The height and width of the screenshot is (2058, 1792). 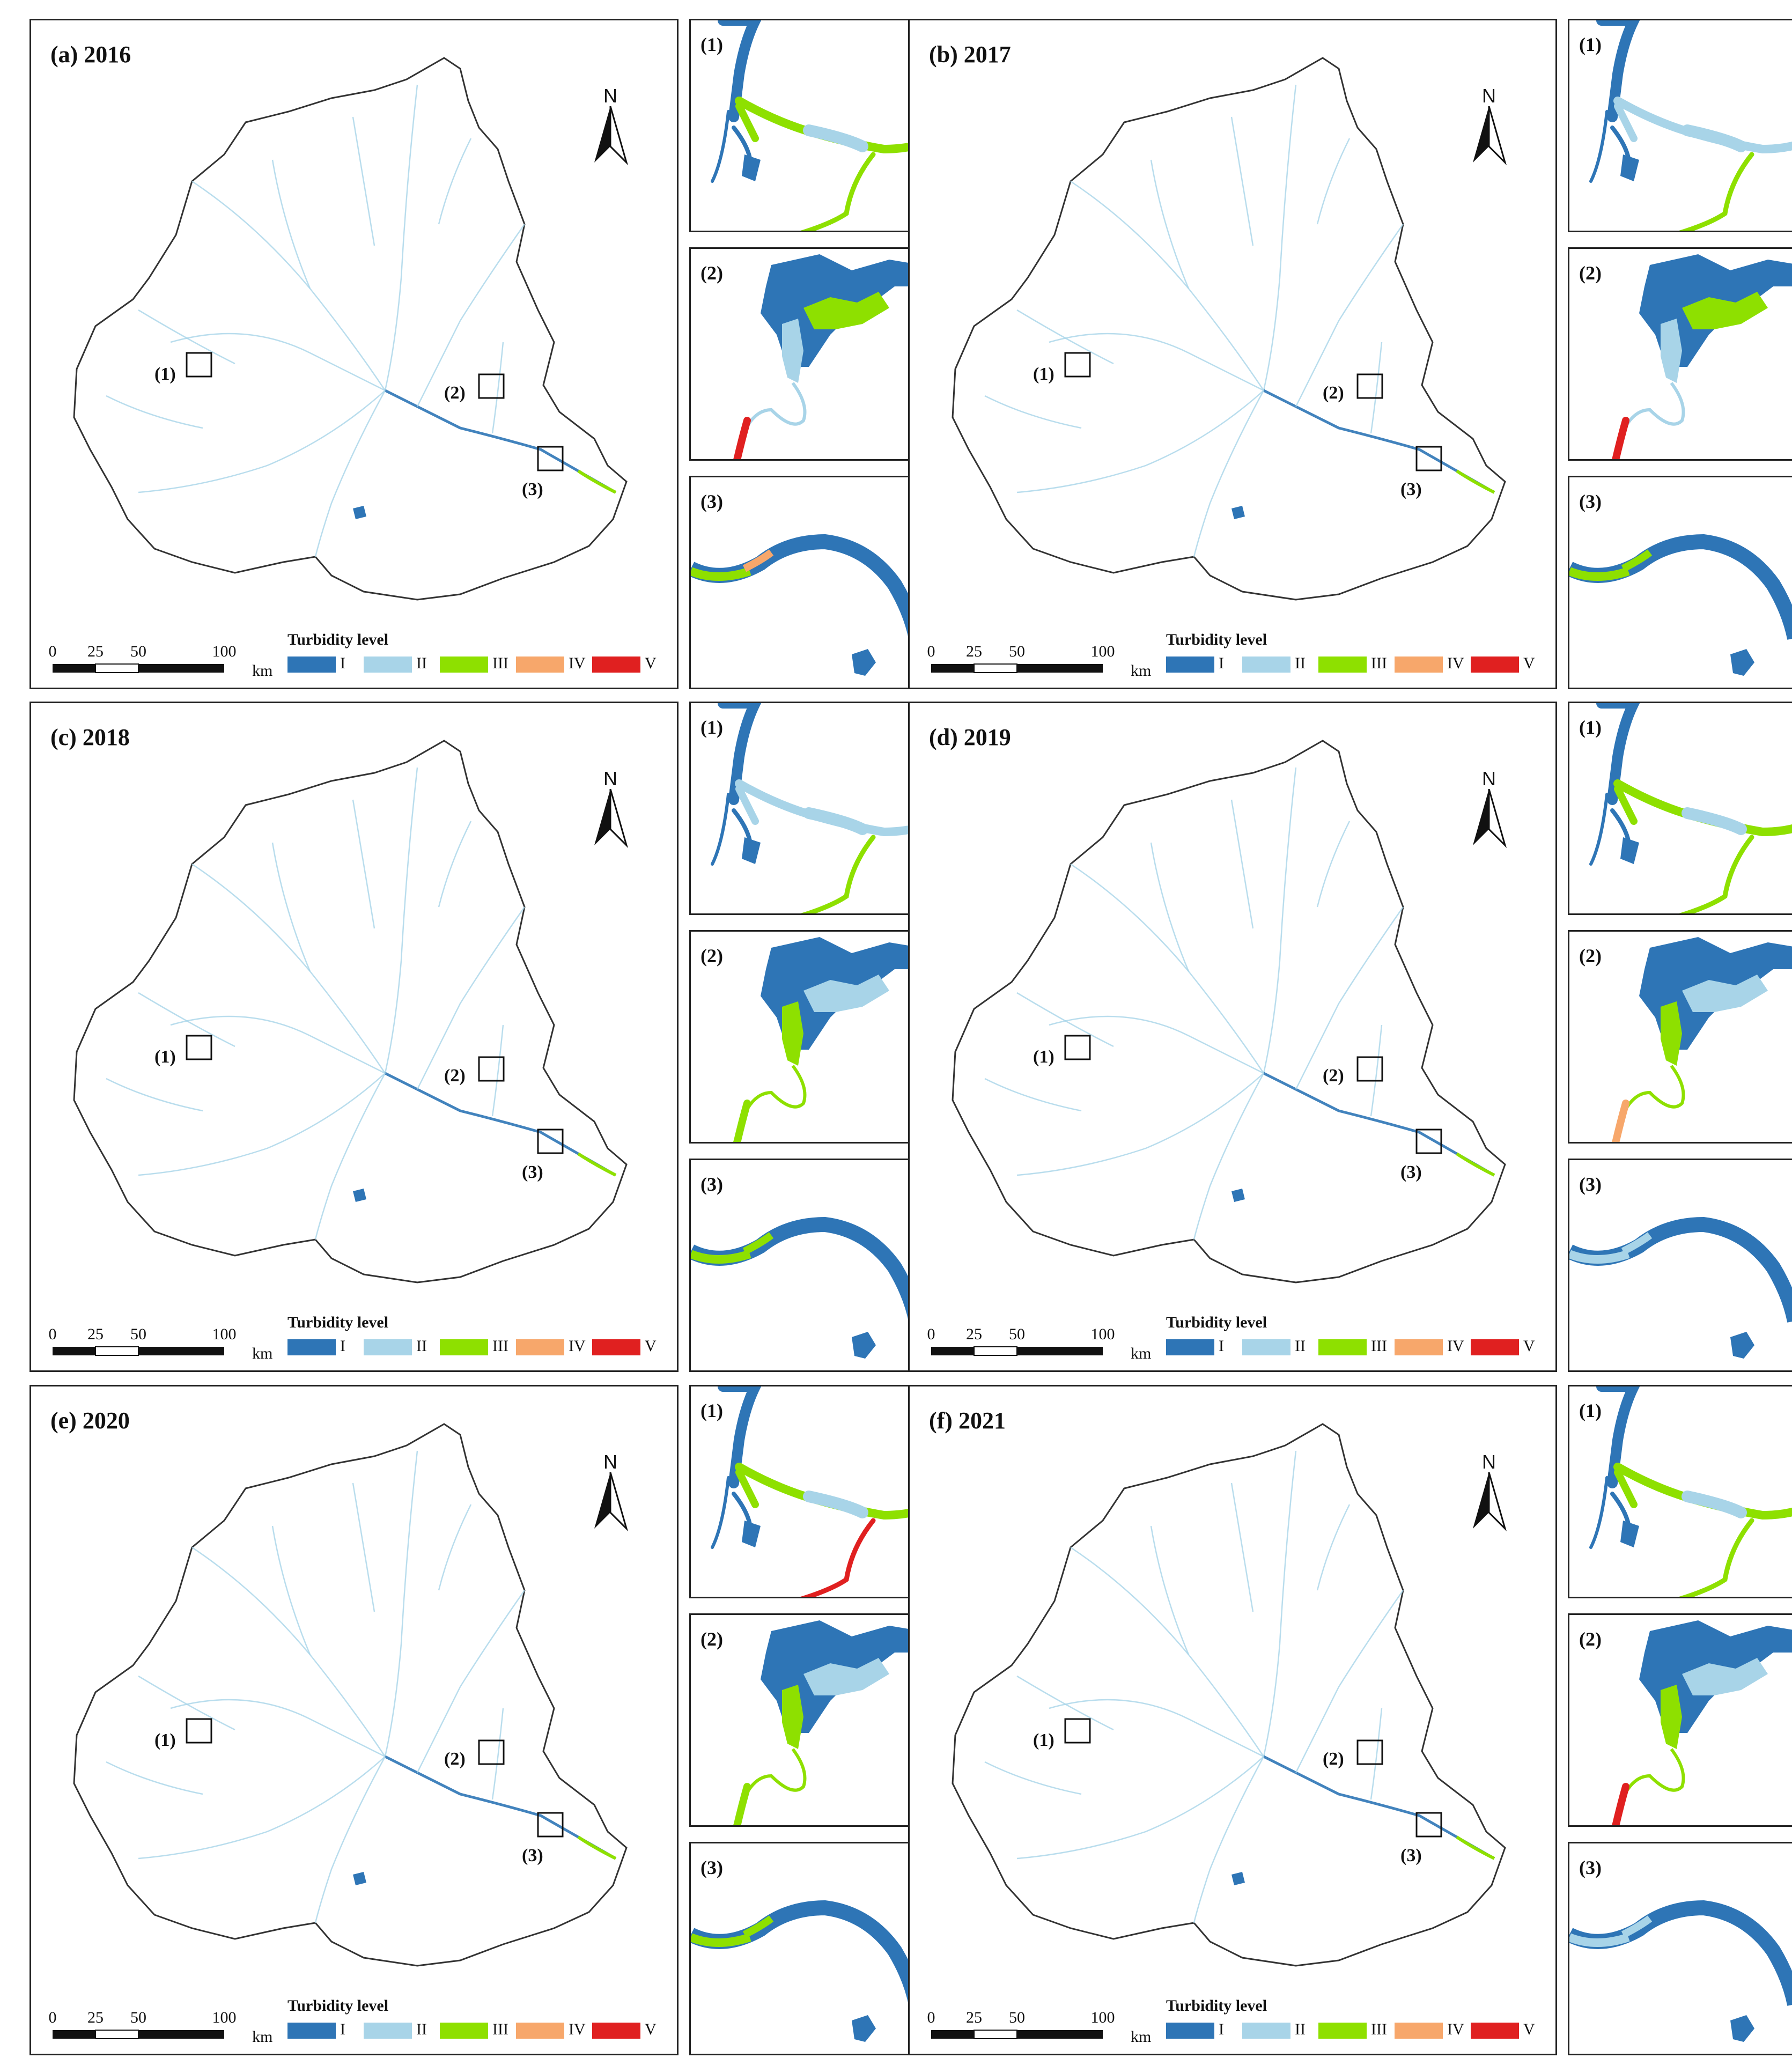 I want to click on legend-label: V, so click(x=651, y=663).